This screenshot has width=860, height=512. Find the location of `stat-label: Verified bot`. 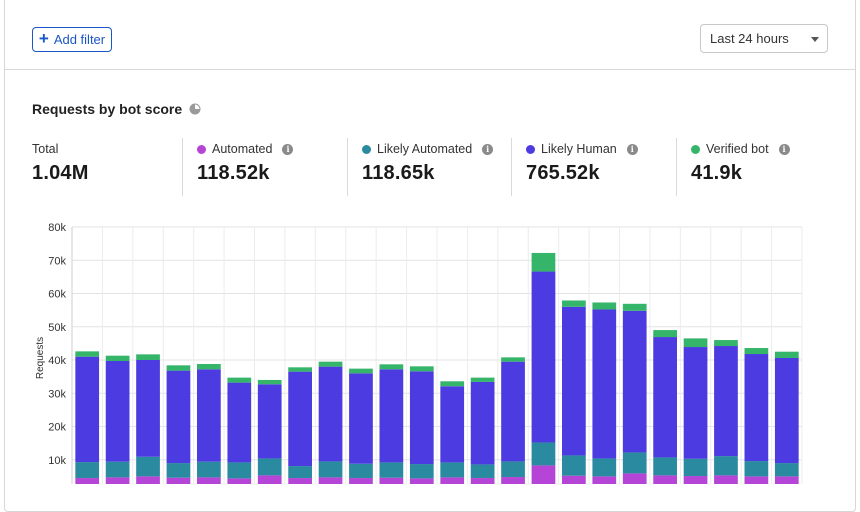

stat-label: Verified bot is located at coordinates (737, 149).